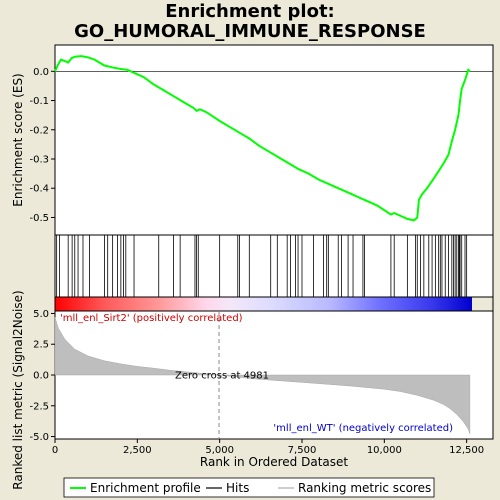 The width and height of the screenshot is (500, 500). Describe the element at coordinates (274, 462) in the screenshot. I see `x-axis-label: Rank in Ordered Dataset` at that location.